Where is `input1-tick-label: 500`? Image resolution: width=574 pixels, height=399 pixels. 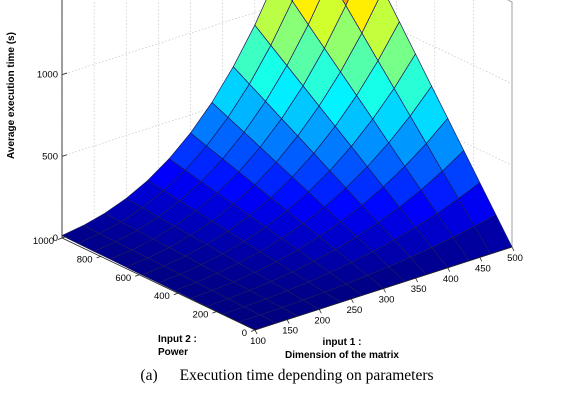 input1-tick-label: 500 is located at coordinates (515, 258).